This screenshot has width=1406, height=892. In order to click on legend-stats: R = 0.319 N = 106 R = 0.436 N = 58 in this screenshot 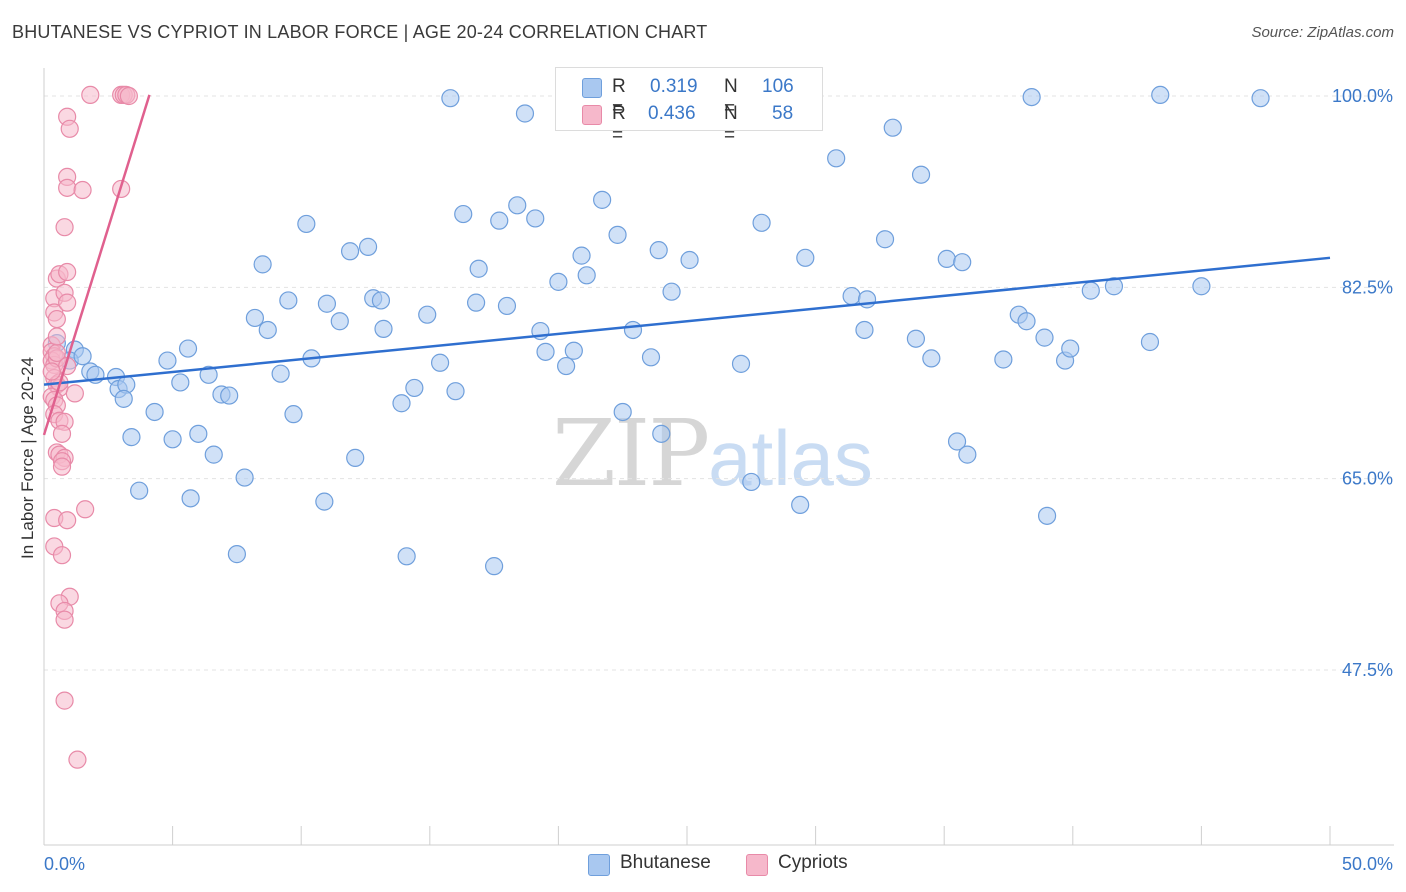, I will do `click(689, 106)`.